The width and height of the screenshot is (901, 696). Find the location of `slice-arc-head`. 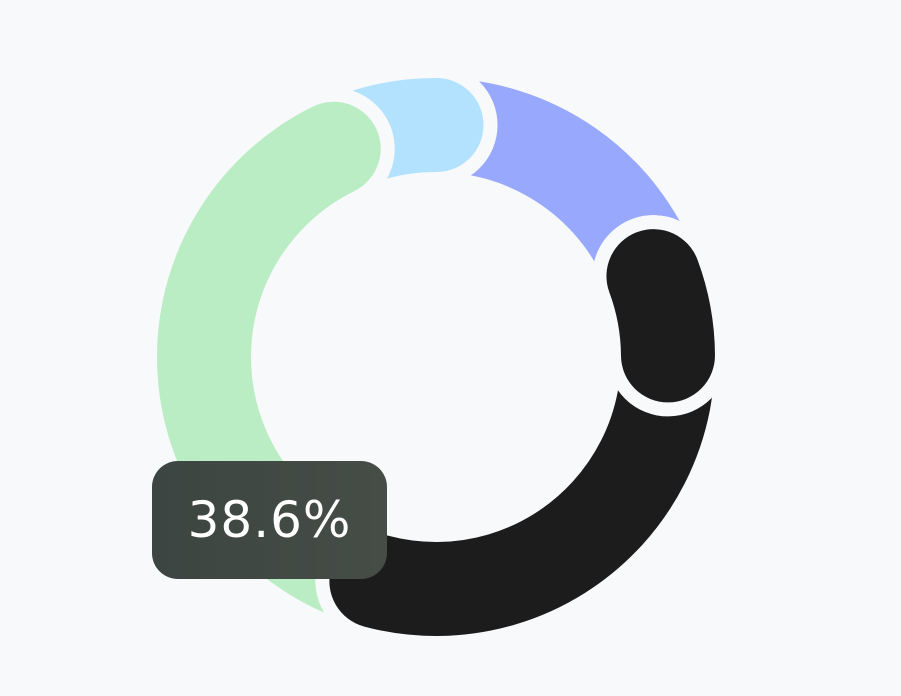

slice-arc-head is located at coordinates (660, 316).